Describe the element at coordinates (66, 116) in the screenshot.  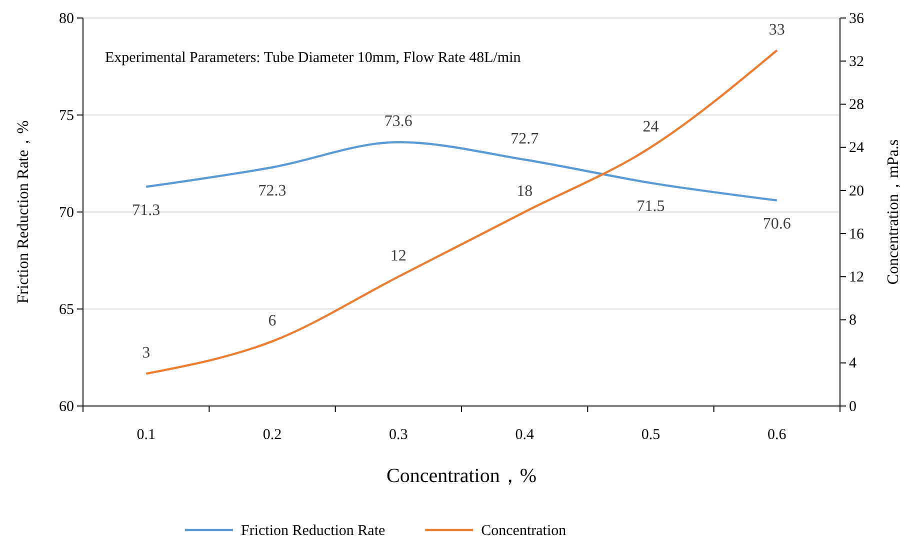
I see `y-tick-label: 75` at that location.